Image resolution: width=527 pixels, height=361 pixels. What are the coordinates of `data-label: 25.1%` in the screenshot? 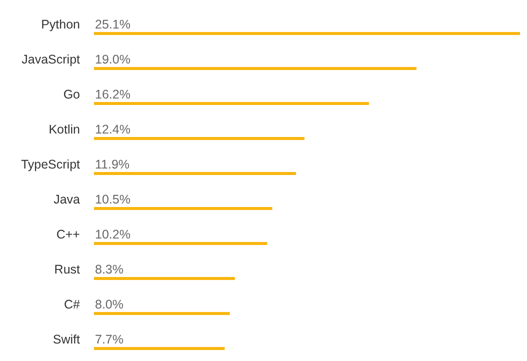 It's located at (112, 25).